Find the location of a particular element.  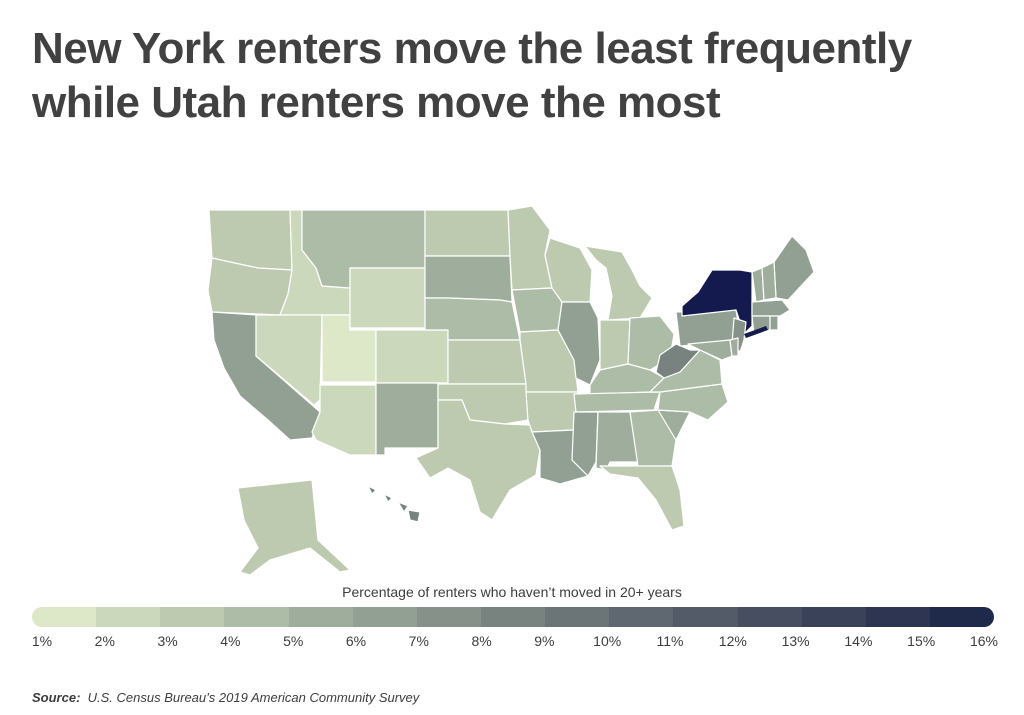

state-alaska is located at coordinates (294, 527).